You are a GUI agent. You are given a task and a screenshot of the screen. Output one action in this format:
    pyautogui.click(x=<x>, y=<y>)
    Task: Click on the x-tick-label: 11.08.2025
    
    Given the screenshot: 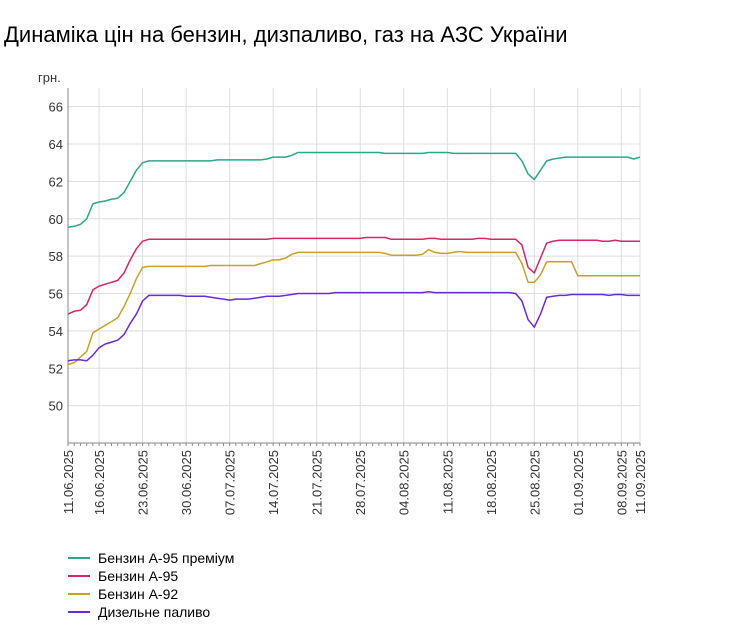 What is the action you would take?
    pyautogui.click(x=447, y=482)
    